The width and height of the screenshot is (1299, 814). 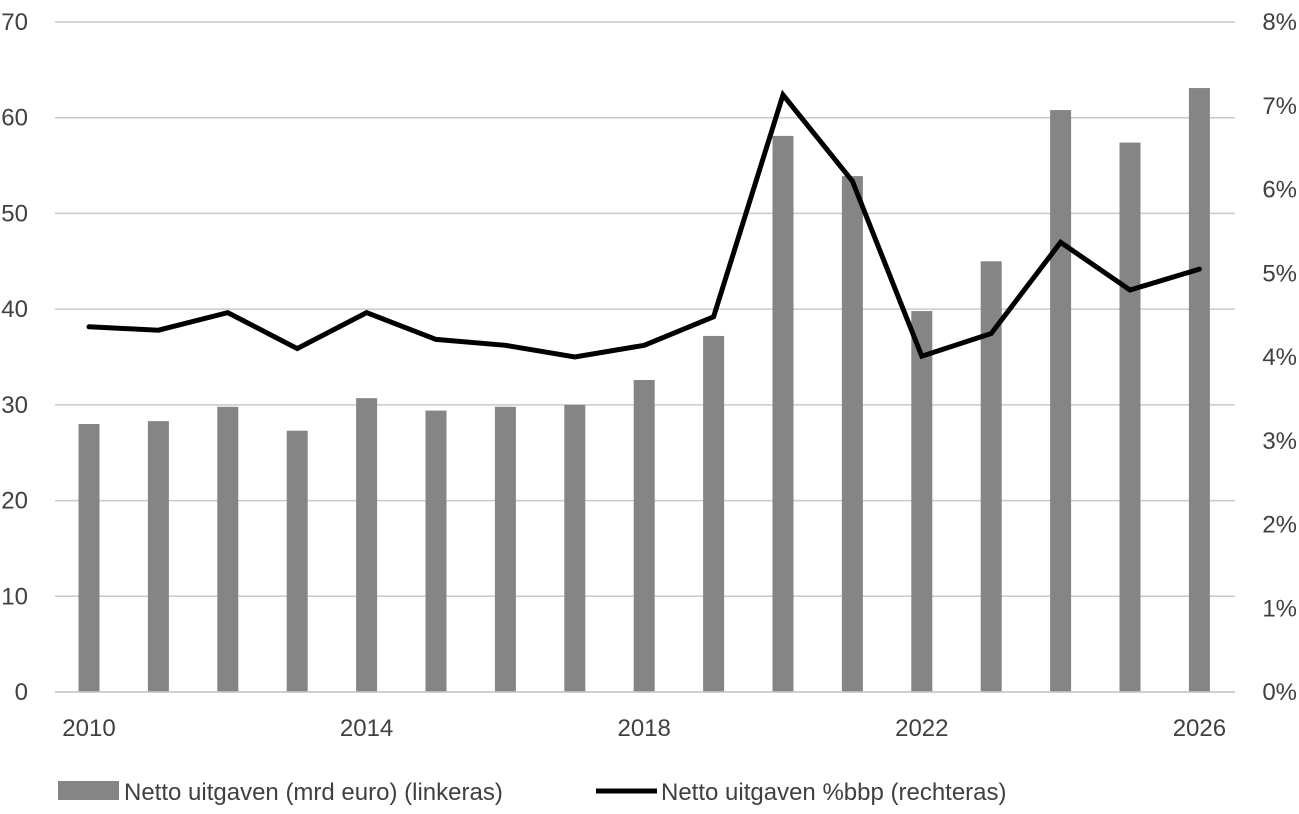 I want to click on y-right-tick-label: 8%, so click(x=1279, y=22).